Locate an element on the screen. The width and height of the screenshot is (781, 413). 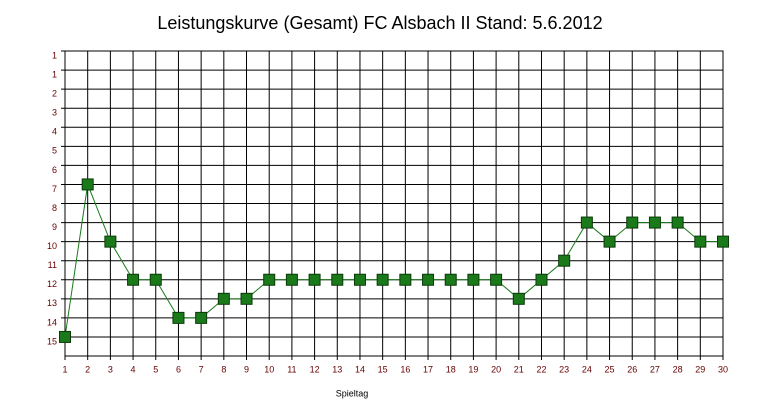
x-tick-label: 11 is located at coordinates (291, 369).